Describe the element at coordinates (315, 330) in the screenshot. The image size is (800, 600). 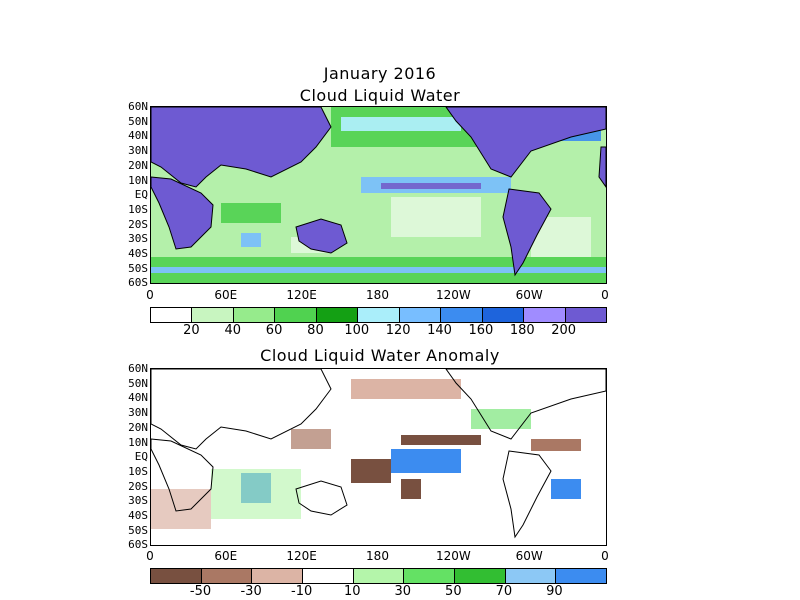
I see `colorbar-label: 80` at that location.